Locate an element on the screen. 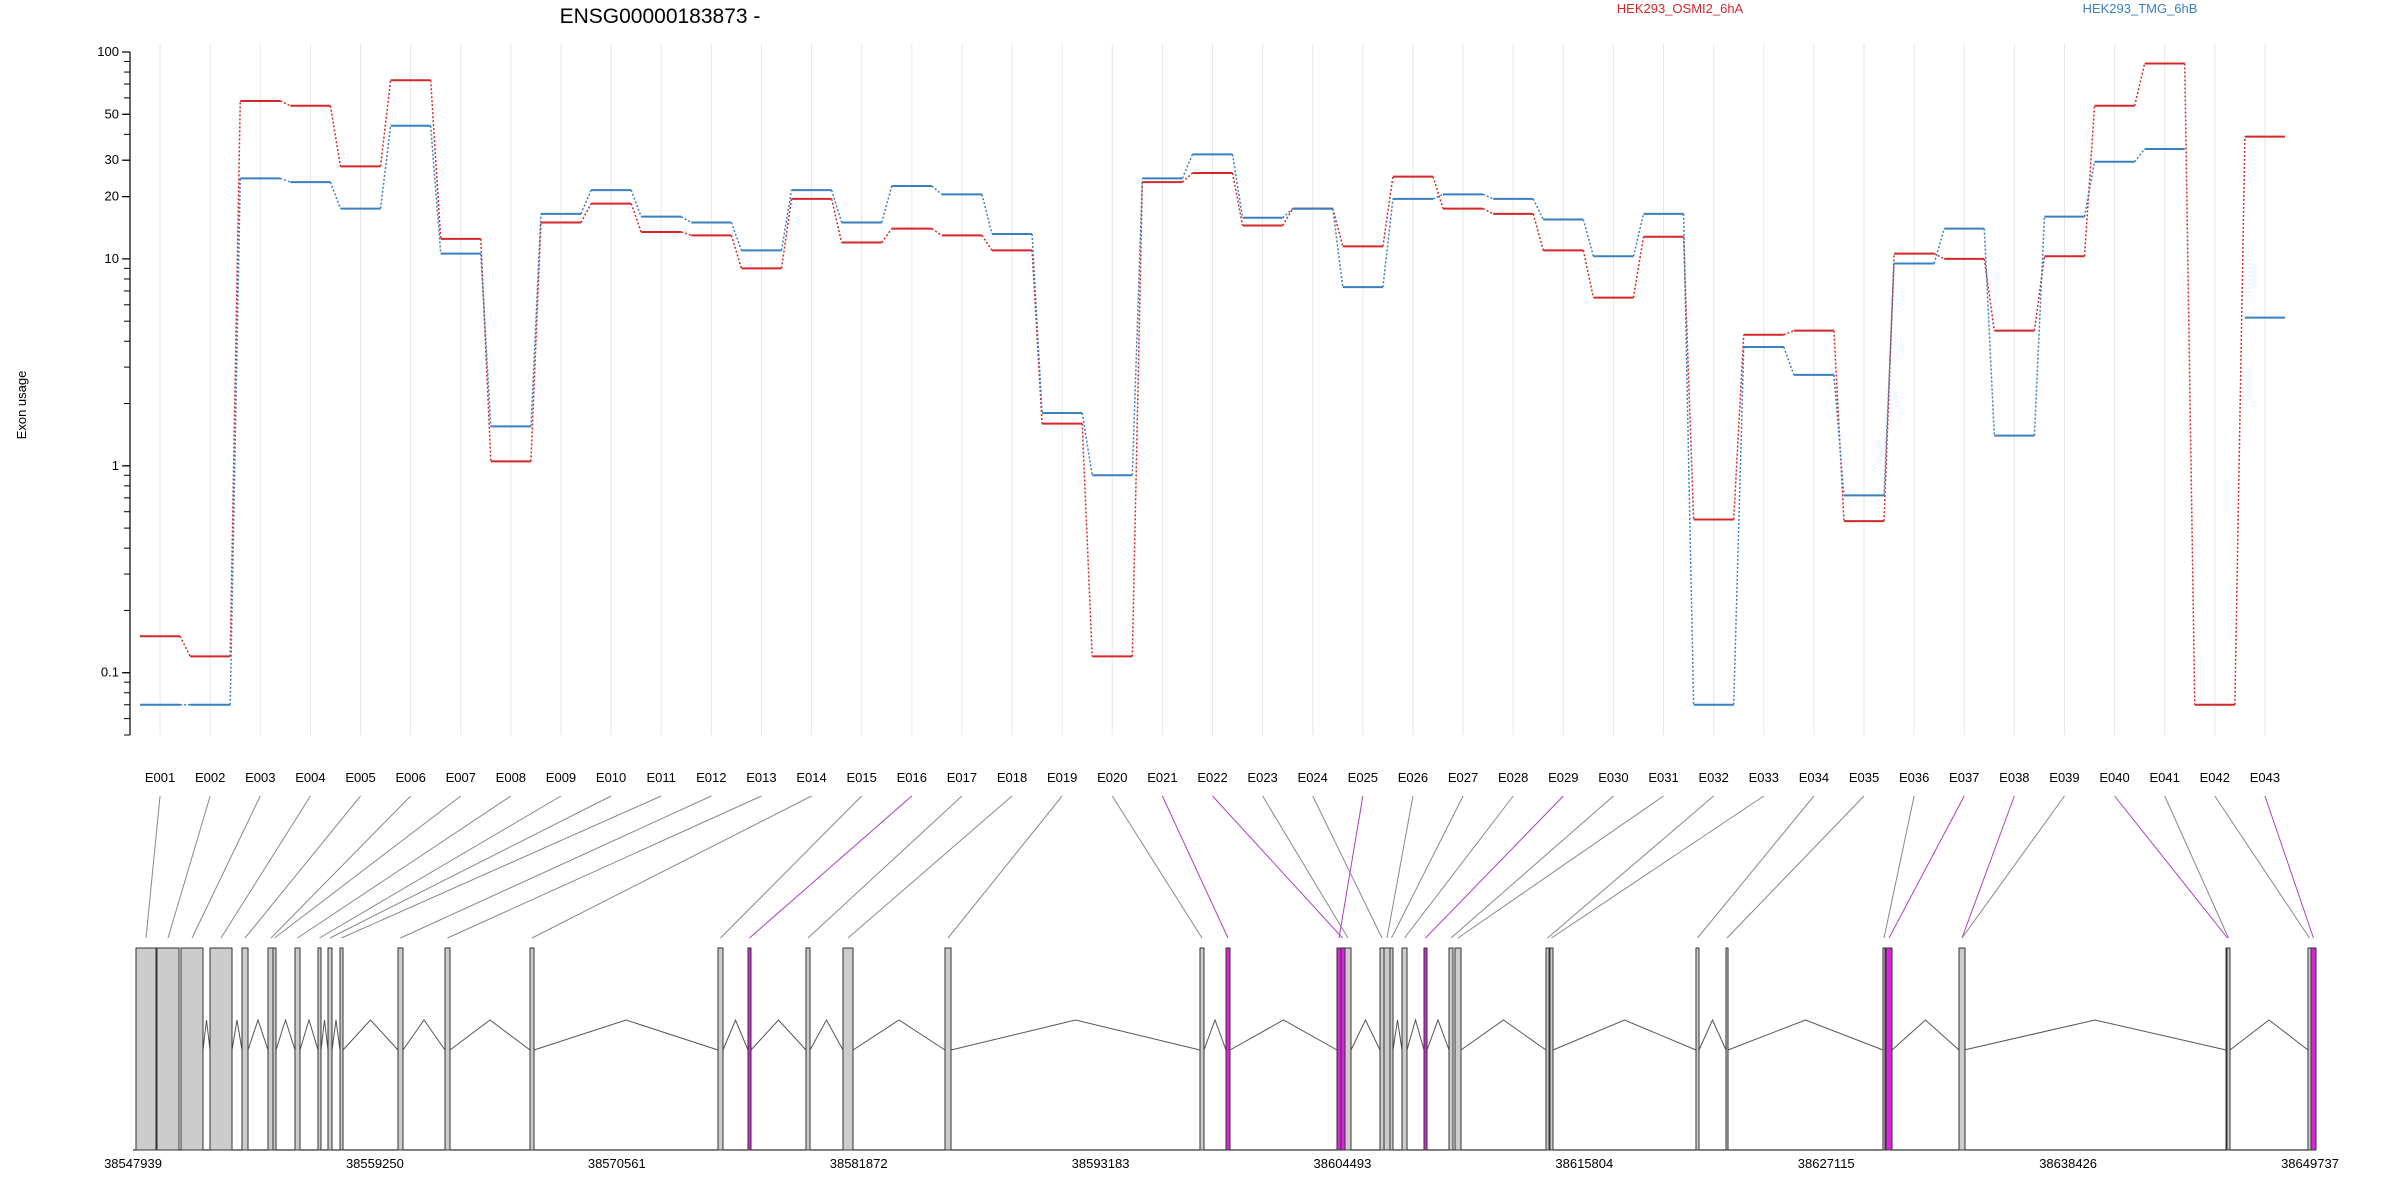 The height and width of the screenshot is (1200, 2400). y-tick-label: 100 is located at coordinates (108, 51).